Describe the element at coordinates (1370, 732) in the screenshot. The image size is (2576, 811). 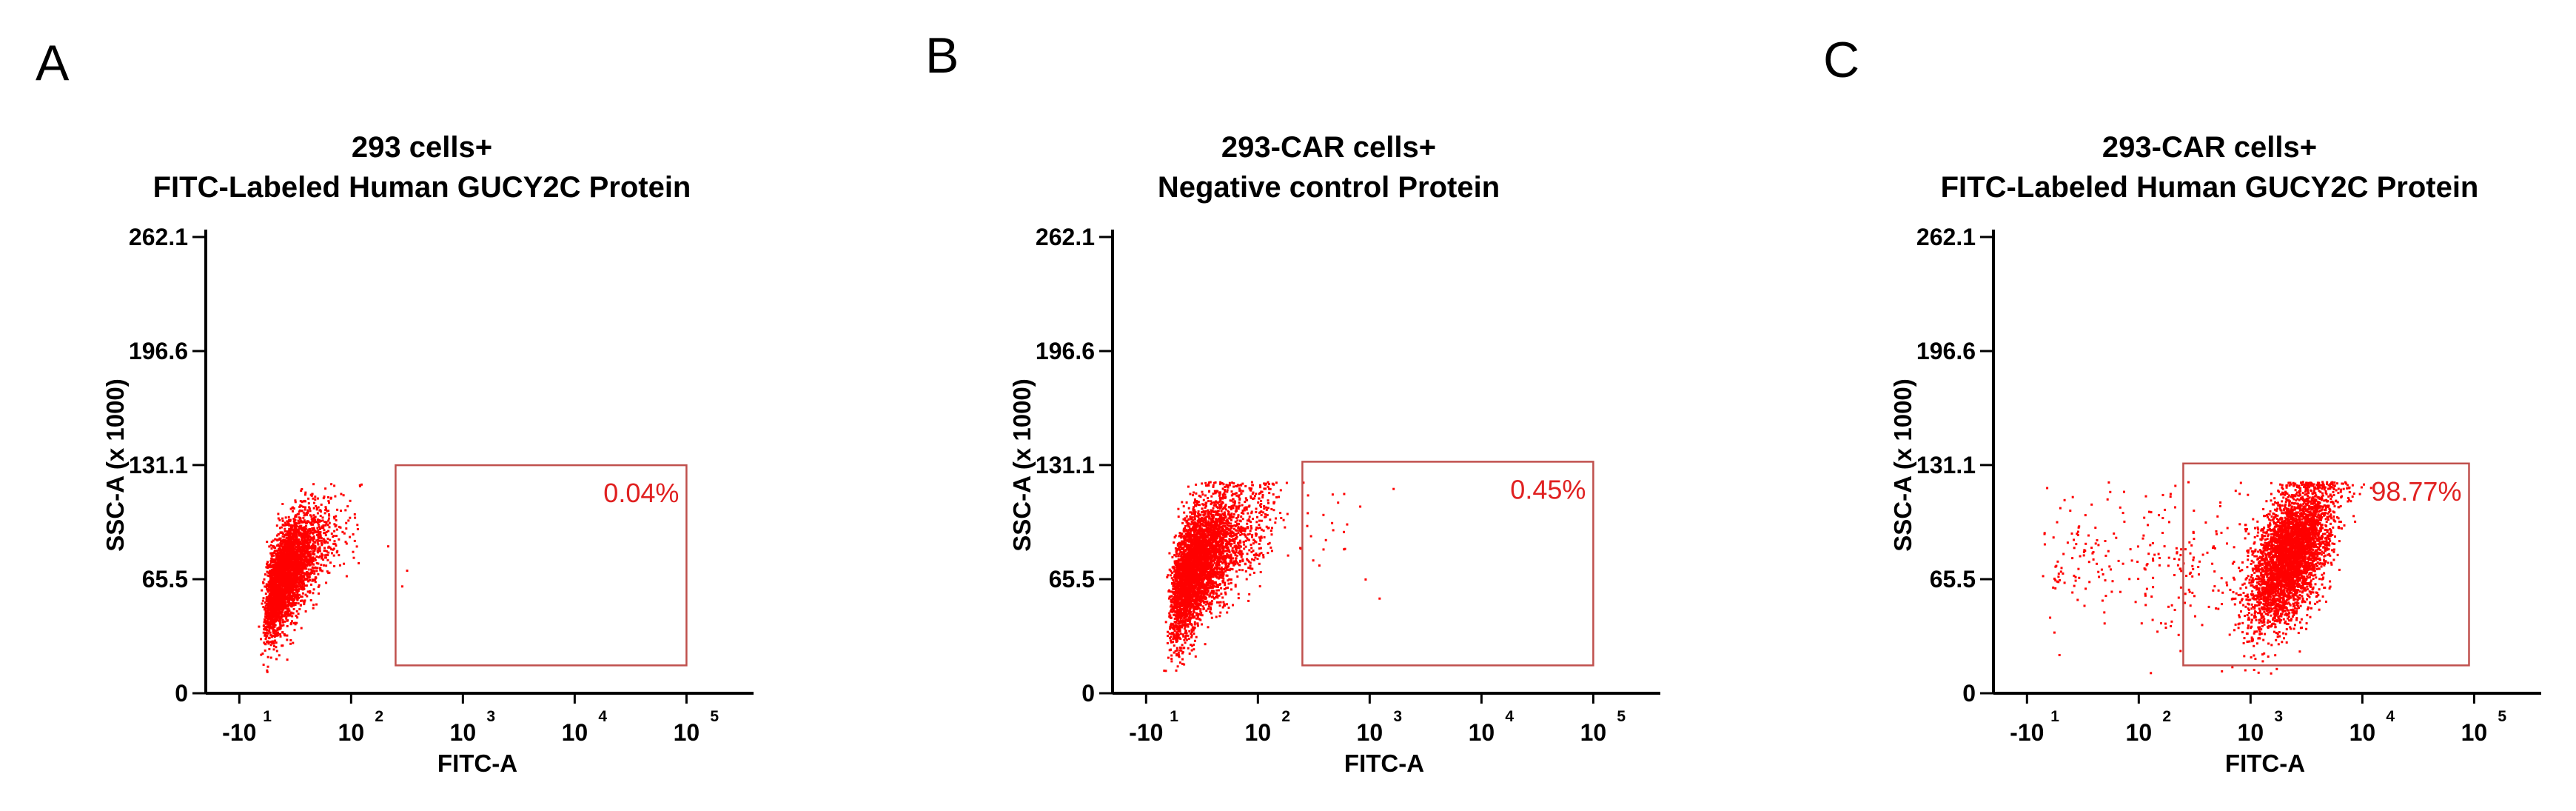
I see `x-tick-label: 10` at that location.